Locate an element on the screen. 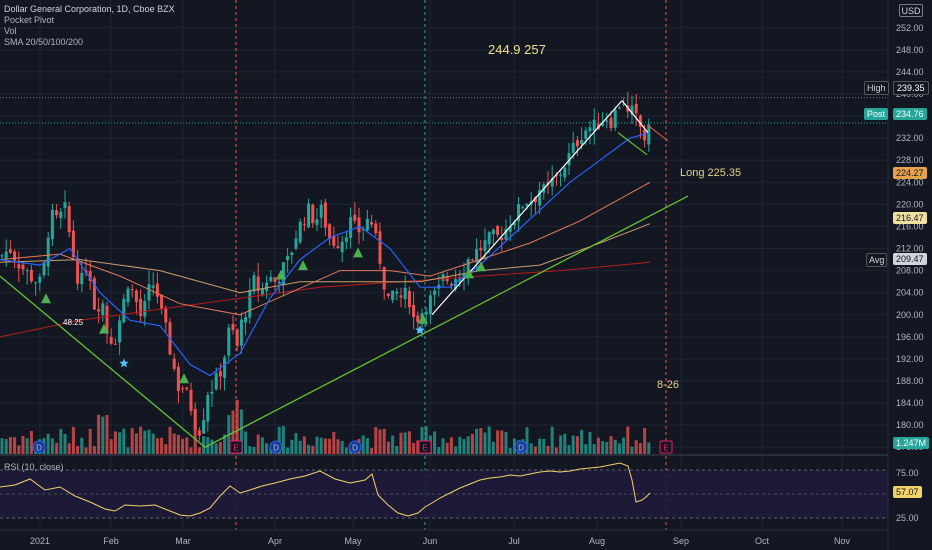 The width and height of the screenshot is (932, 550). low-annotation: 48.25 is located at coordinates (73, 322).